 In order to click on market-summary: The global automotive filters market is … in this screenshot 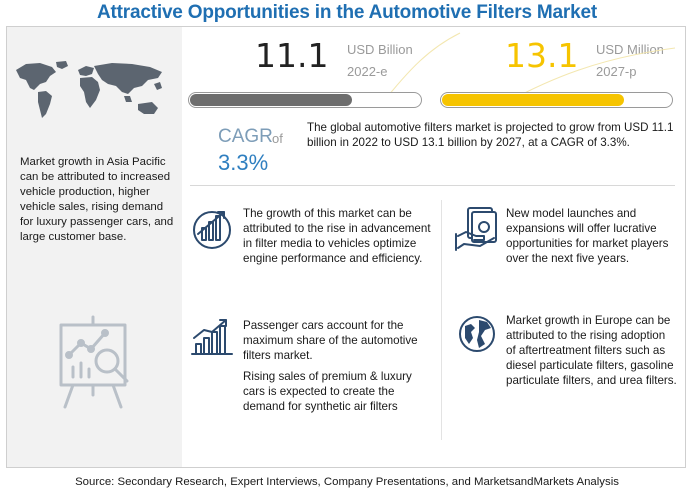, I will do `click(490, 135)`.